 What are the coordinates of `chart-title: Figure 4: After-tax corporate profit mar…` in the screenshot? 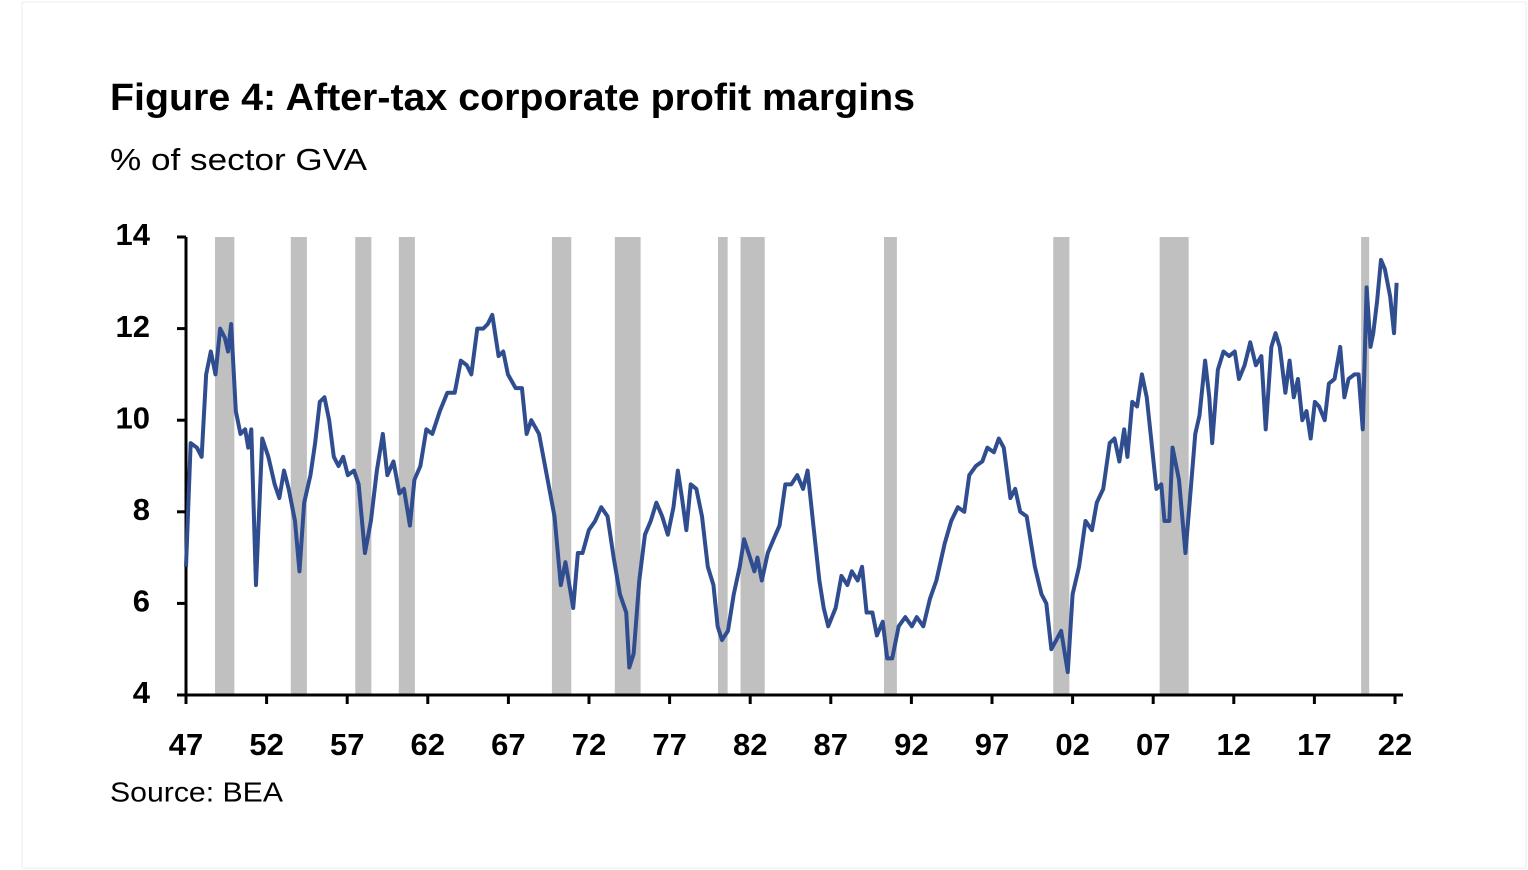 It's located at (512, 98).